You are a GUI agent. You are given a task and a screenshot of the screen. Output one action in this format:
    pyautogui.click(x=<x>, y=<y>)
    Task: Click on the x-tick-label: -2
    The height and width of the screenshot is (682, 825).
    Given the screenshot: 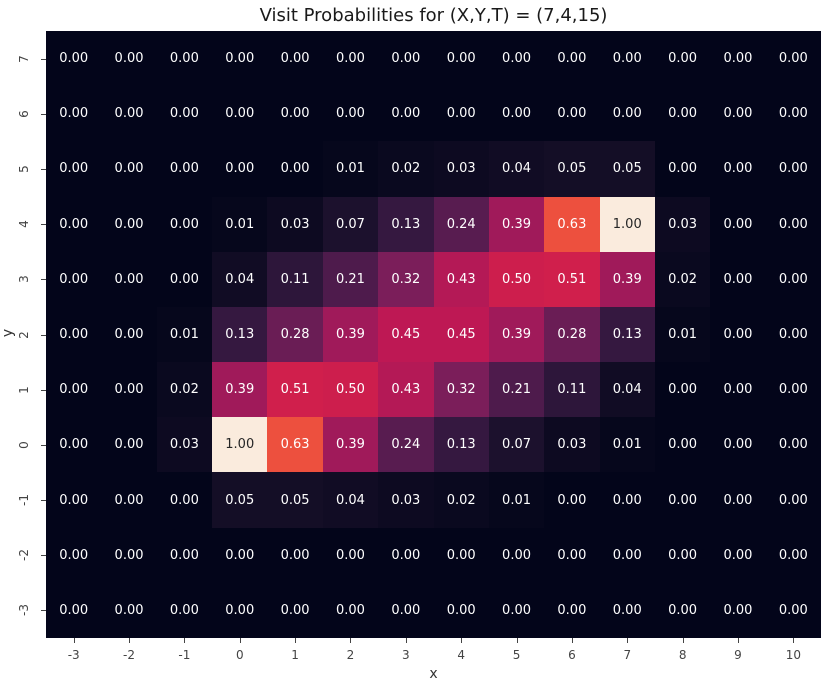 What is the action you would take?
    pyautogui.click(x=128, y=653)
    